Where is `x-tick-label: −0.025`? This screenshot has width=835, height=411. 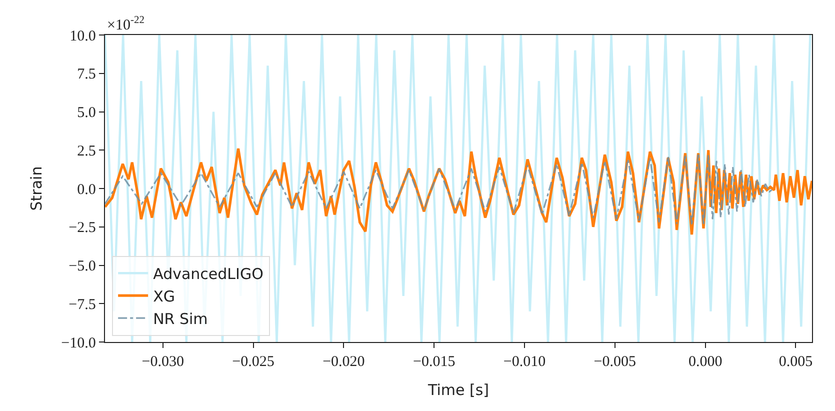
x-tick-label: −0.025 is located at coordinates (253, 362).